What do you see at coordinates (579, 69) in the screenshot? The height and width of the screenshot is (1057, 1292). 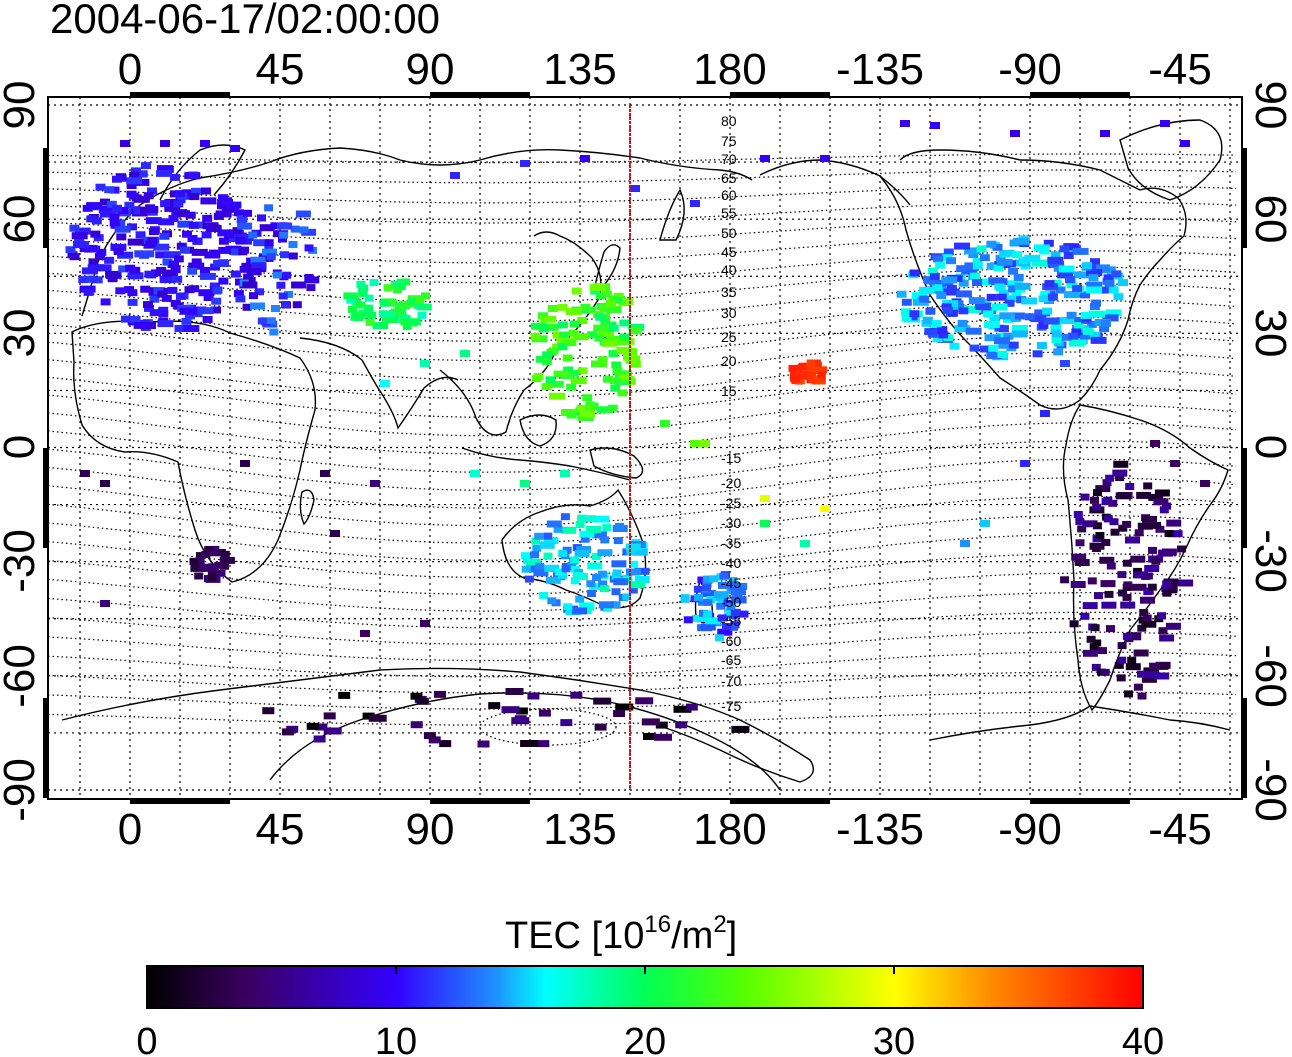 I see `lon-tick-top: 135` at bounding box center [579, 69].